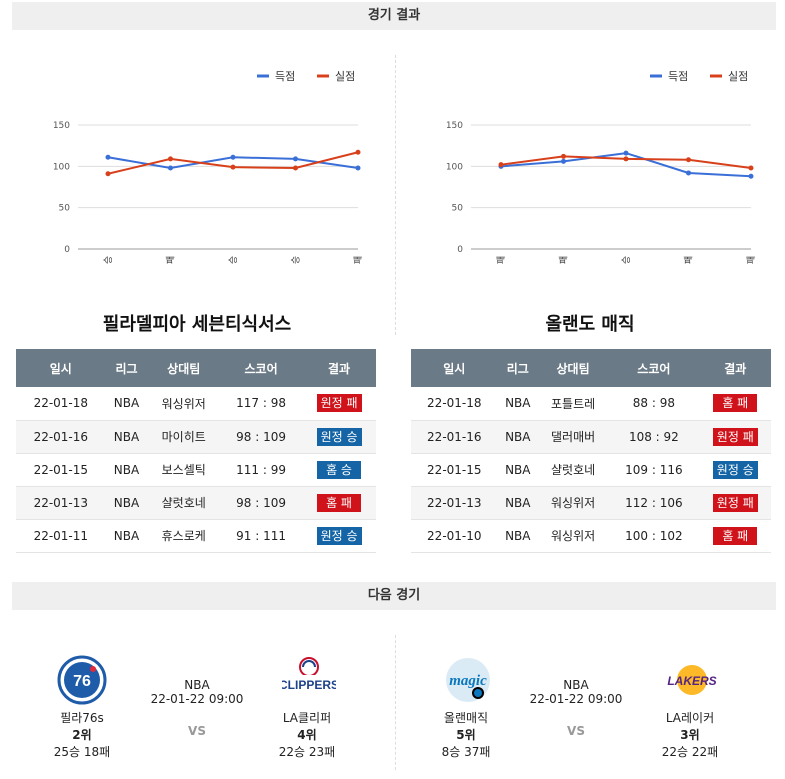  What do you see at coordinates (307, 707) in the screenshot?
I see `away-team: CLIPPERS LA클리퍼 4위 22승 23패` at bounding box center [307, 707].